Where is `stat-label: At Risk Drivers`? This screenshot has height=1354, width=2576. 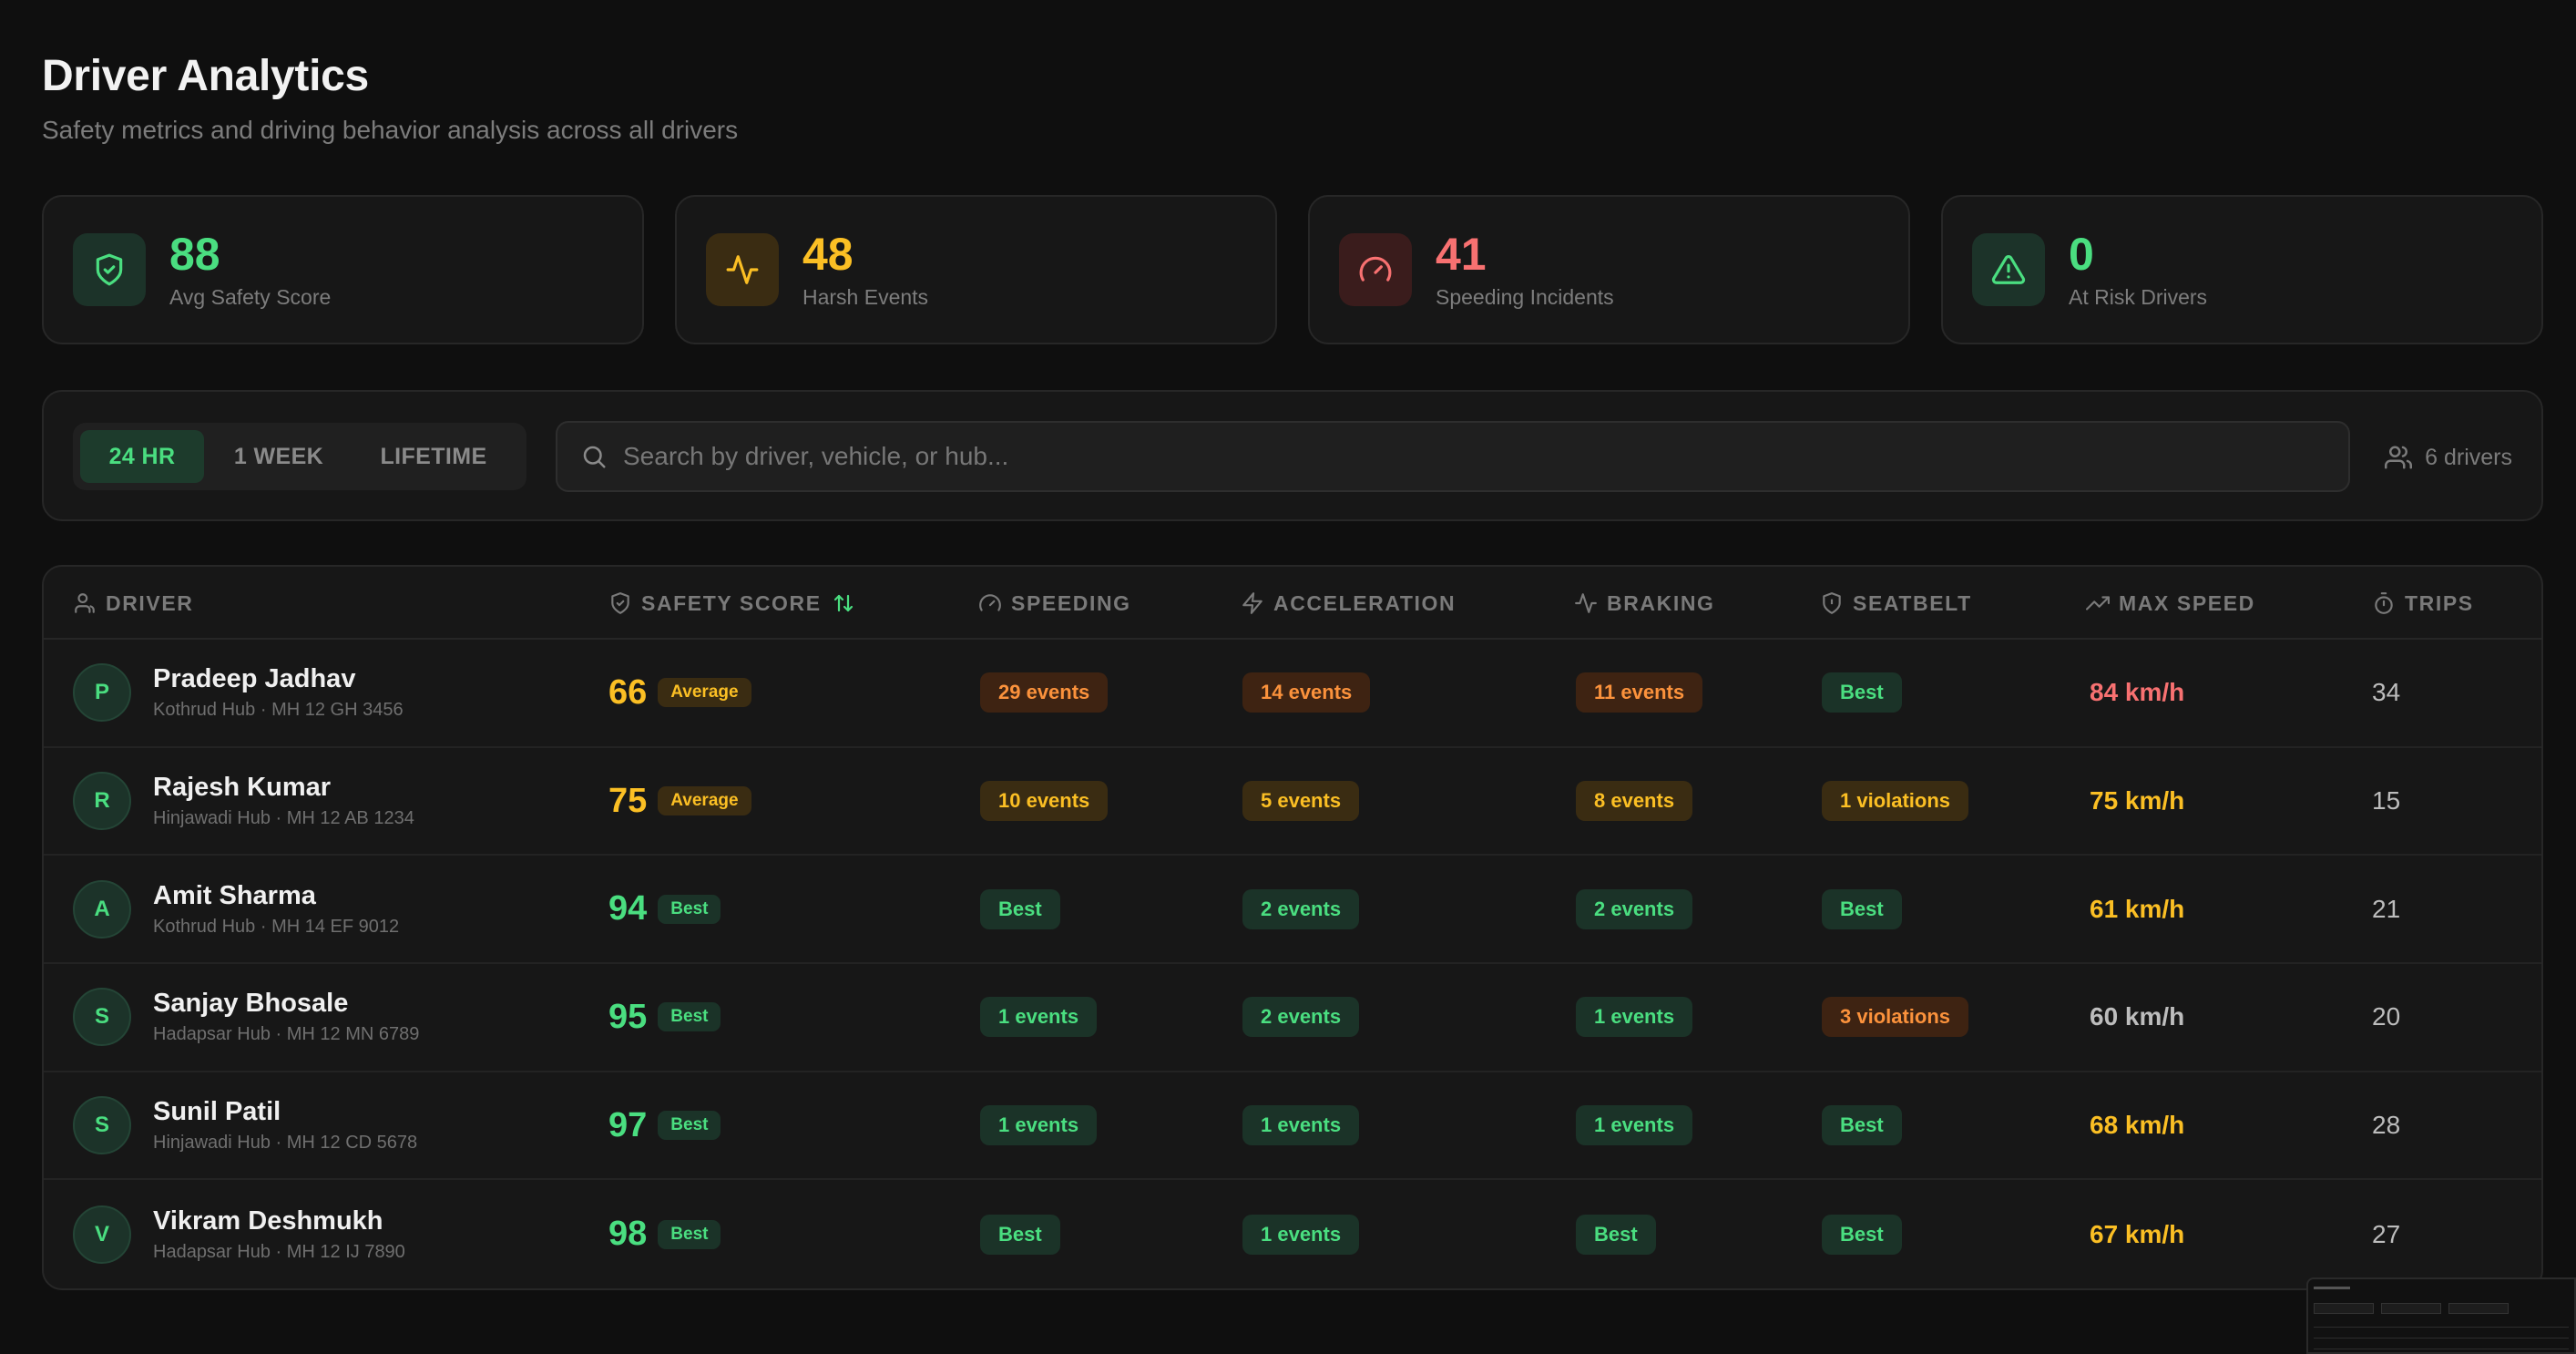
stat-label: At Risk Drivers is located at coordinates (2138, 296).